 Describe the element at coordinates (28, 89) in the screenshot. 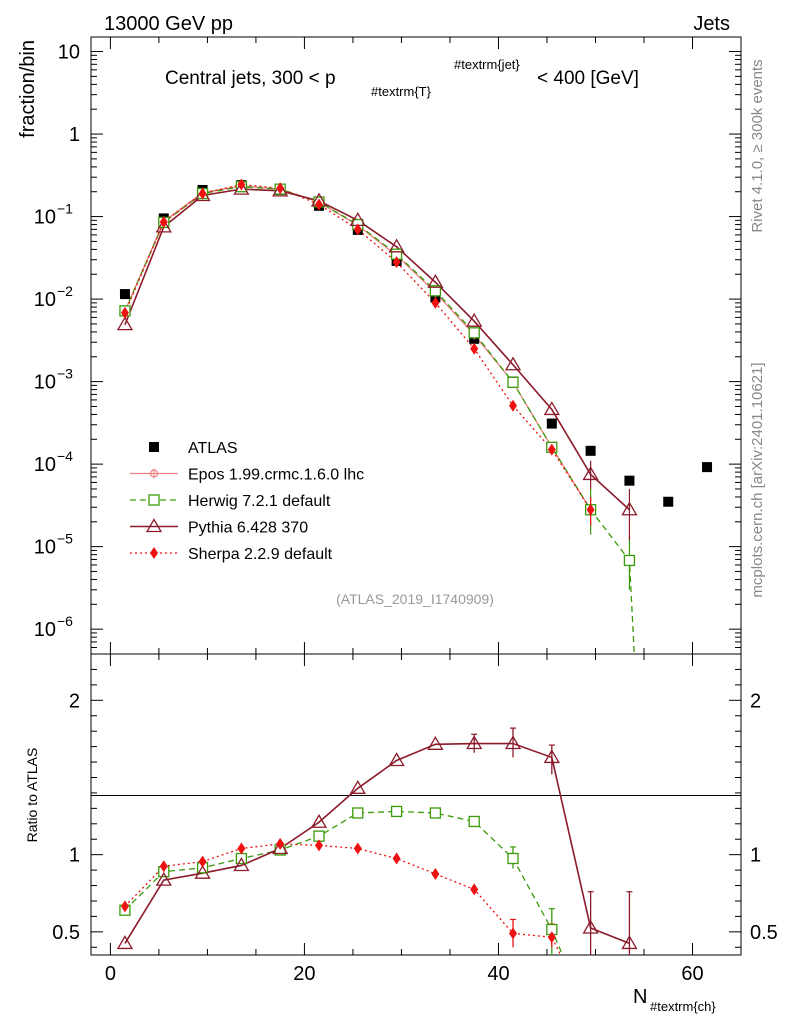

I see `main-ylabel: fraction/bin` at that location.